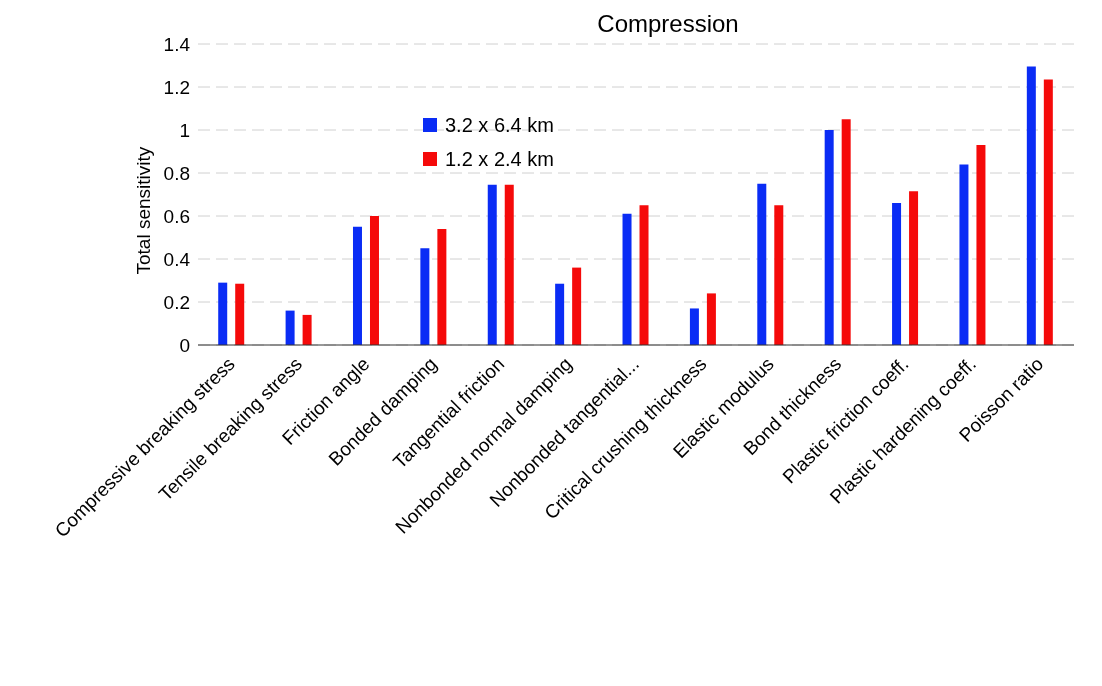 This screenshot has width=1102, height=686. Describe the element at coordinates (176, 87) in the screenshot. I see `y-tick-label: 1.2` at that location.